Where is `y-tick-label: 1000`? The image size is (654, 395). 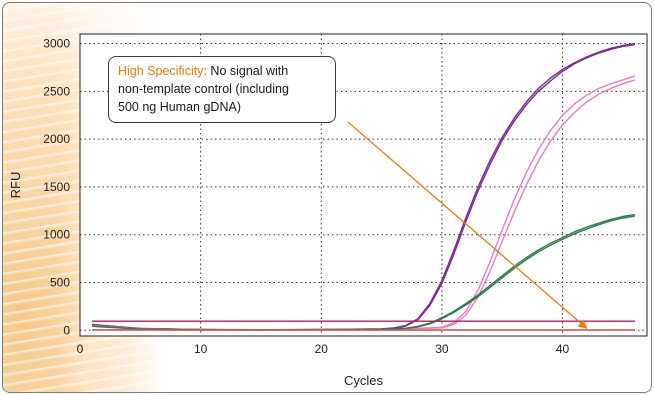 y-tick-label: 1000 is located at coordinates (56, 235).